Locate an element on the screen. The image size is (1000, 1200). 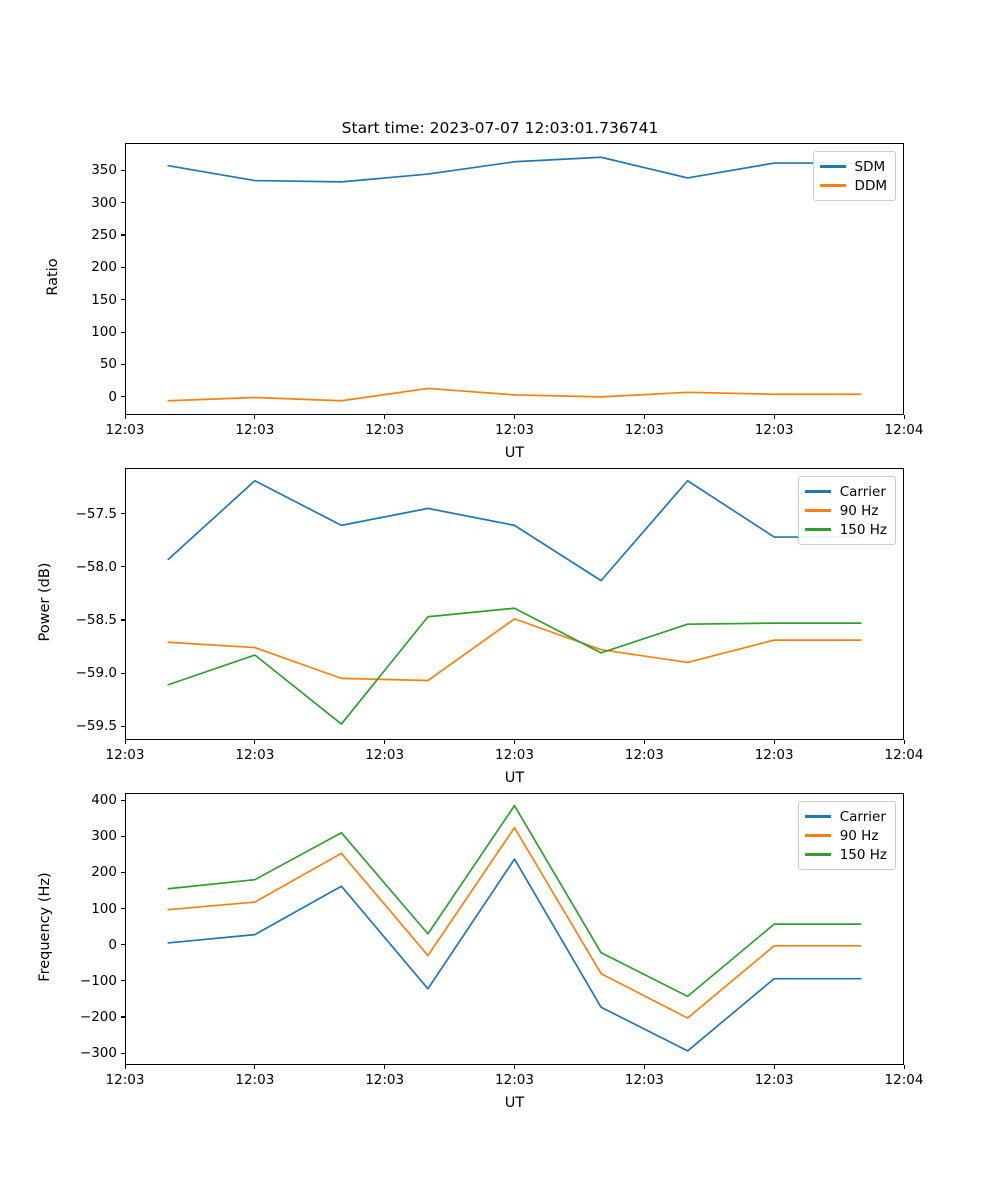
y-tick-label: 350 is located at coordinates (104, 170).